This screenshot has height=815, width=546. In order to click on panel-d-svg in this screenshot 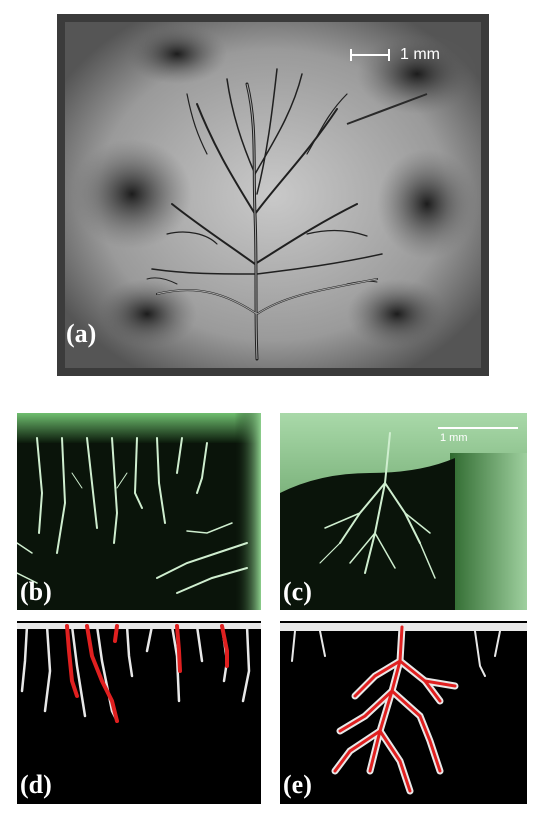, I will do `click(139, 712)`.